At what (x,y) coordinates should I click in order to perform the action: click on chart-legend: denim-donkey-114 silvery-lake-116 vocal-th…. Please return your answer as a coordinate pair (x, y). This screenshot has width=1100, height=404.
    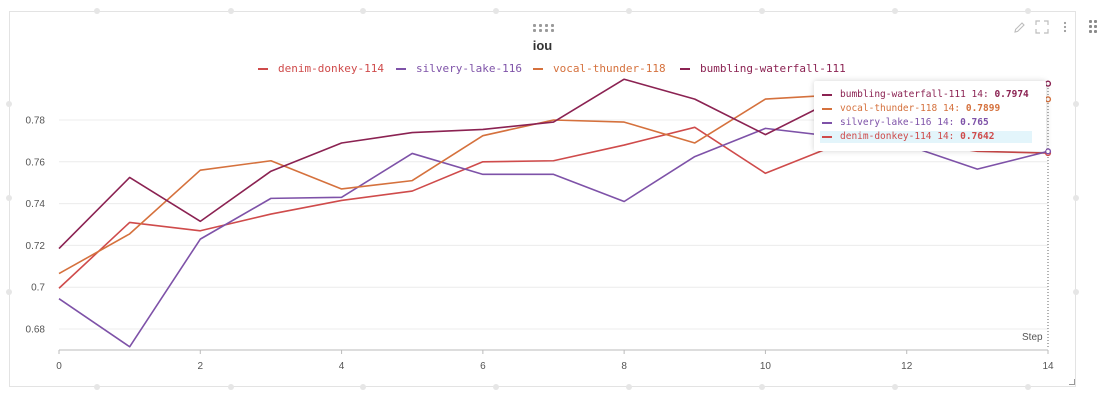
    Looking at the image, I should click on (550, 69).